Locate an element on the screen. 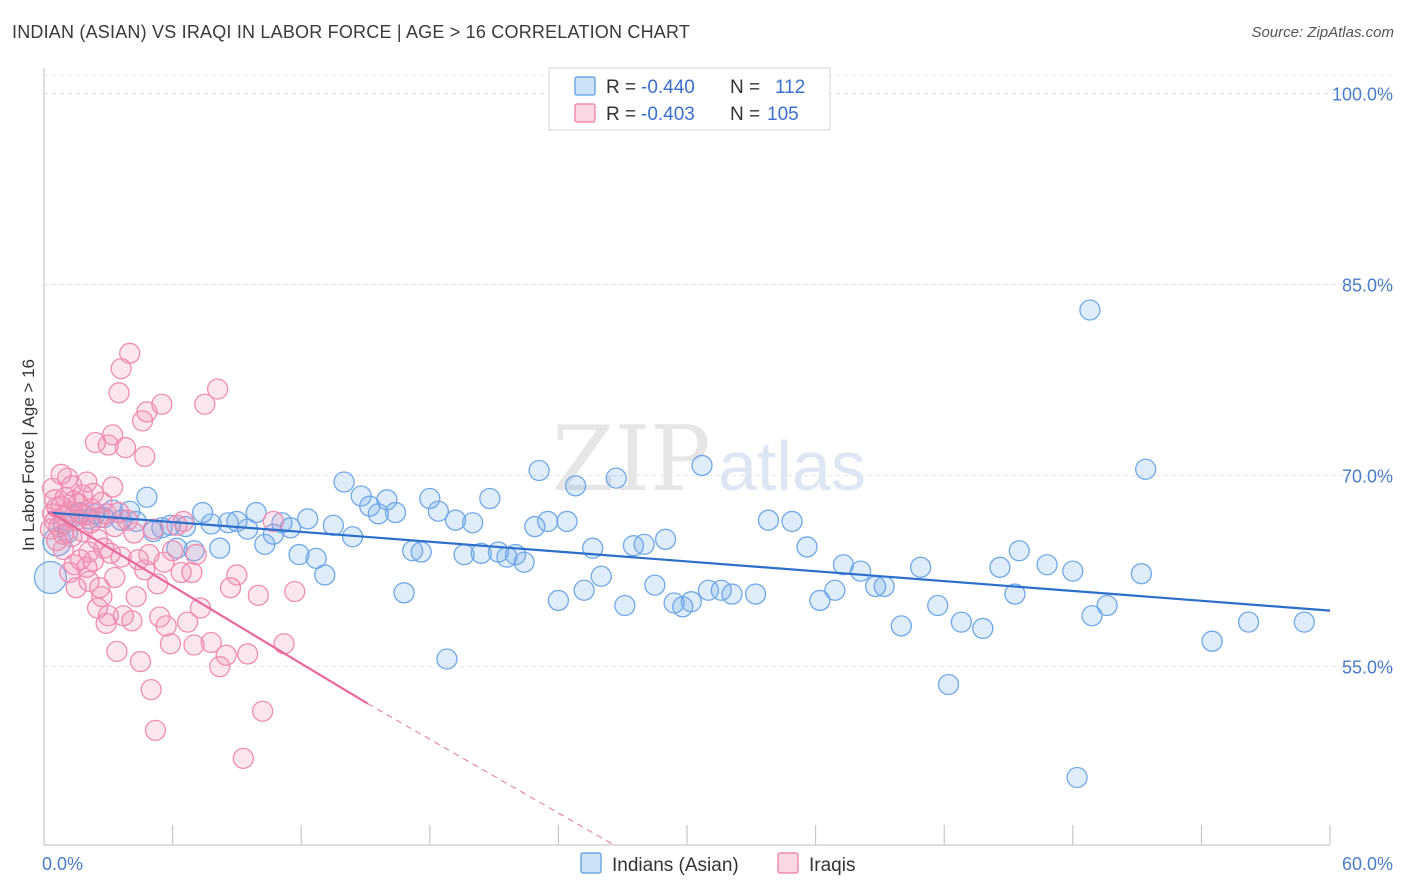 The width and height of the screenshot is (1406, 892). bottom-legend: Indians (Asian) Iraqis is located at coordinates (717, 864).